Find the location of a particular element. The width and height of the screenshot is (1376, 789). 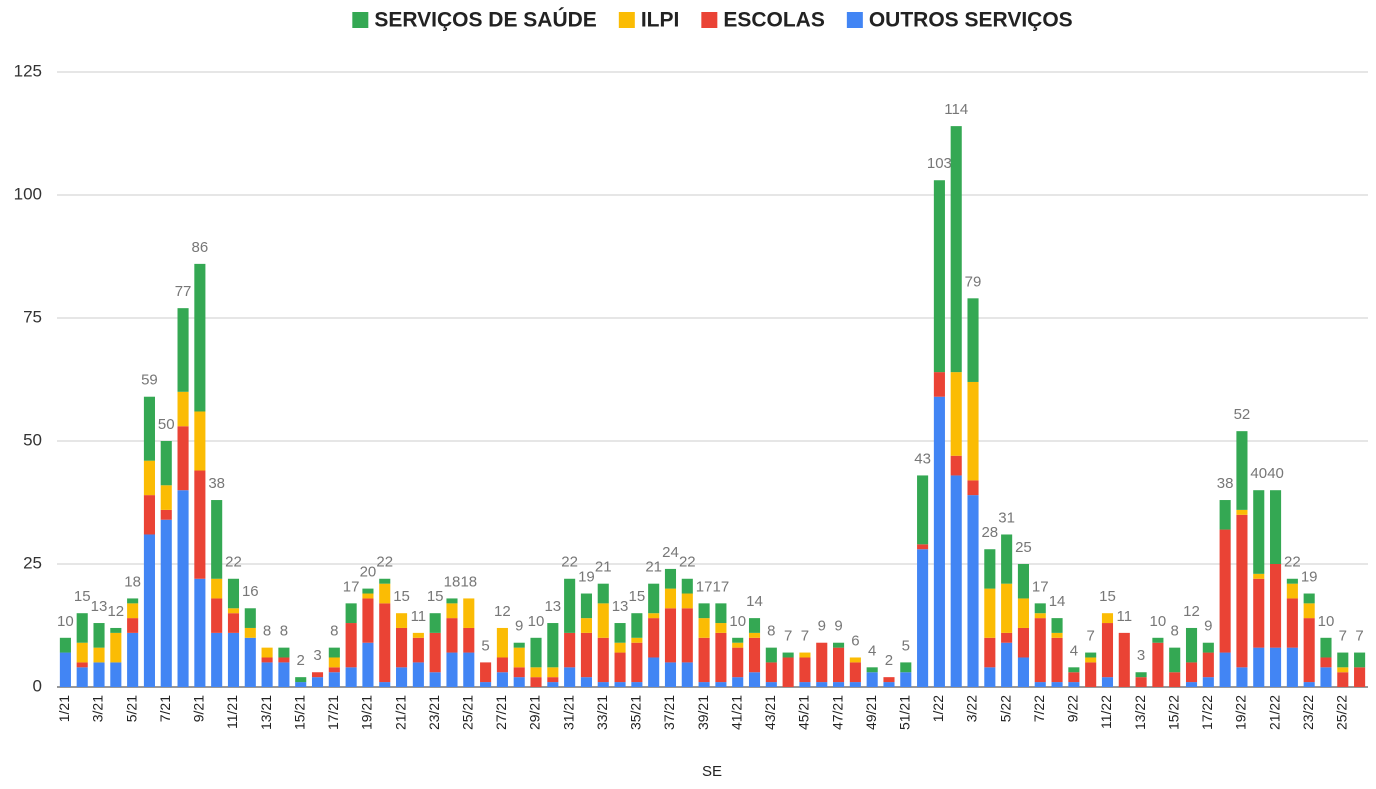

total-label: 18 is located at coordinates (452, 581).